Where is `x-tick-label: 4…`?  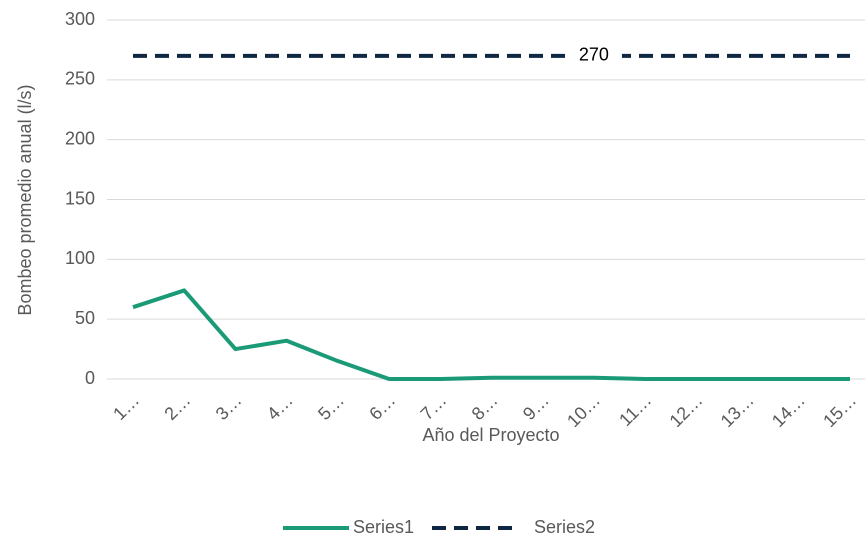 x-tick-label: 4… is located at coordinates (280, 407).